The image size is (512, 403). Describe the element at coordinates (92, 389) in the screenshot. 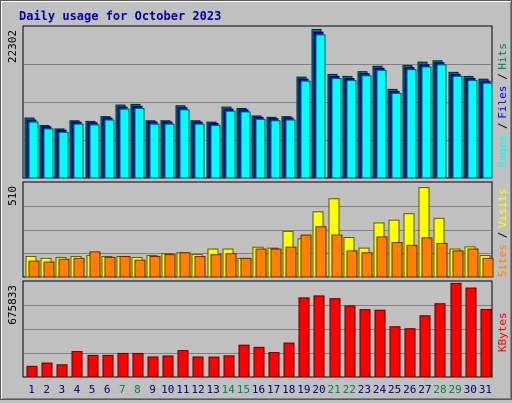

I see `day-label-5: 5` at that location.